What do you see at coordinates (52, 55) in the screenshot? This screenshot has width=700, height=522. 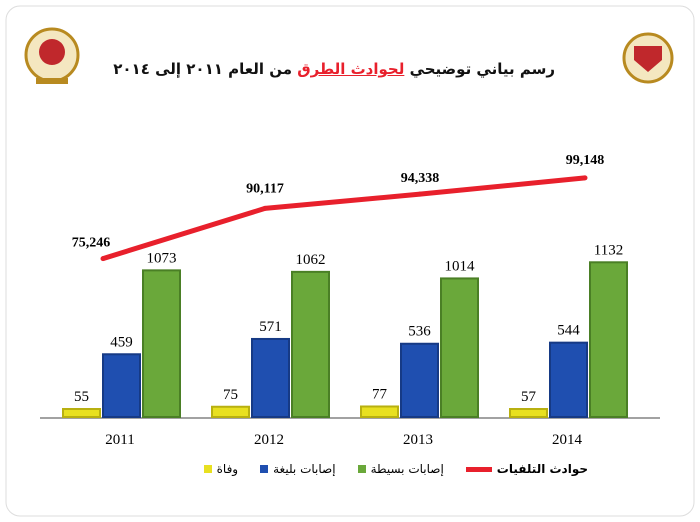 I see `left-logo` at bounding box center [52, 55].